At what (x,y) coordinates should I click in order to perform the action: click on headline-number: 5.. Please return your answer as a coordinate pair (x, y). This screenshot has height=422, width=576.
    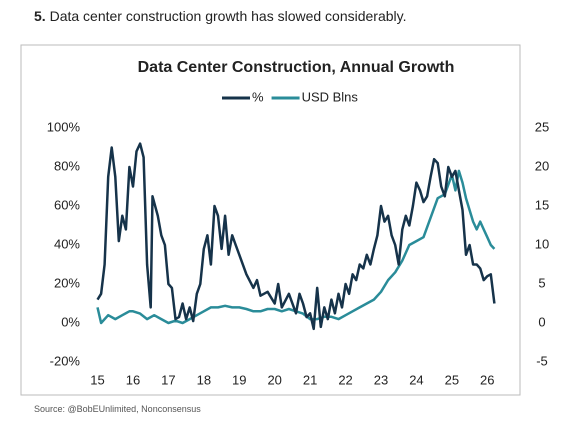
    Looking at the image, I should click on (40, 16).